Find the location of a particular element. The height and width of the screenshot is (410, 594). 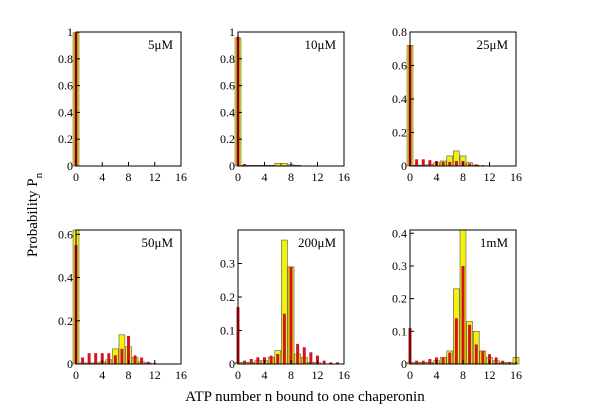

concentration-label: 1mM is located at coordinates (494, 242).